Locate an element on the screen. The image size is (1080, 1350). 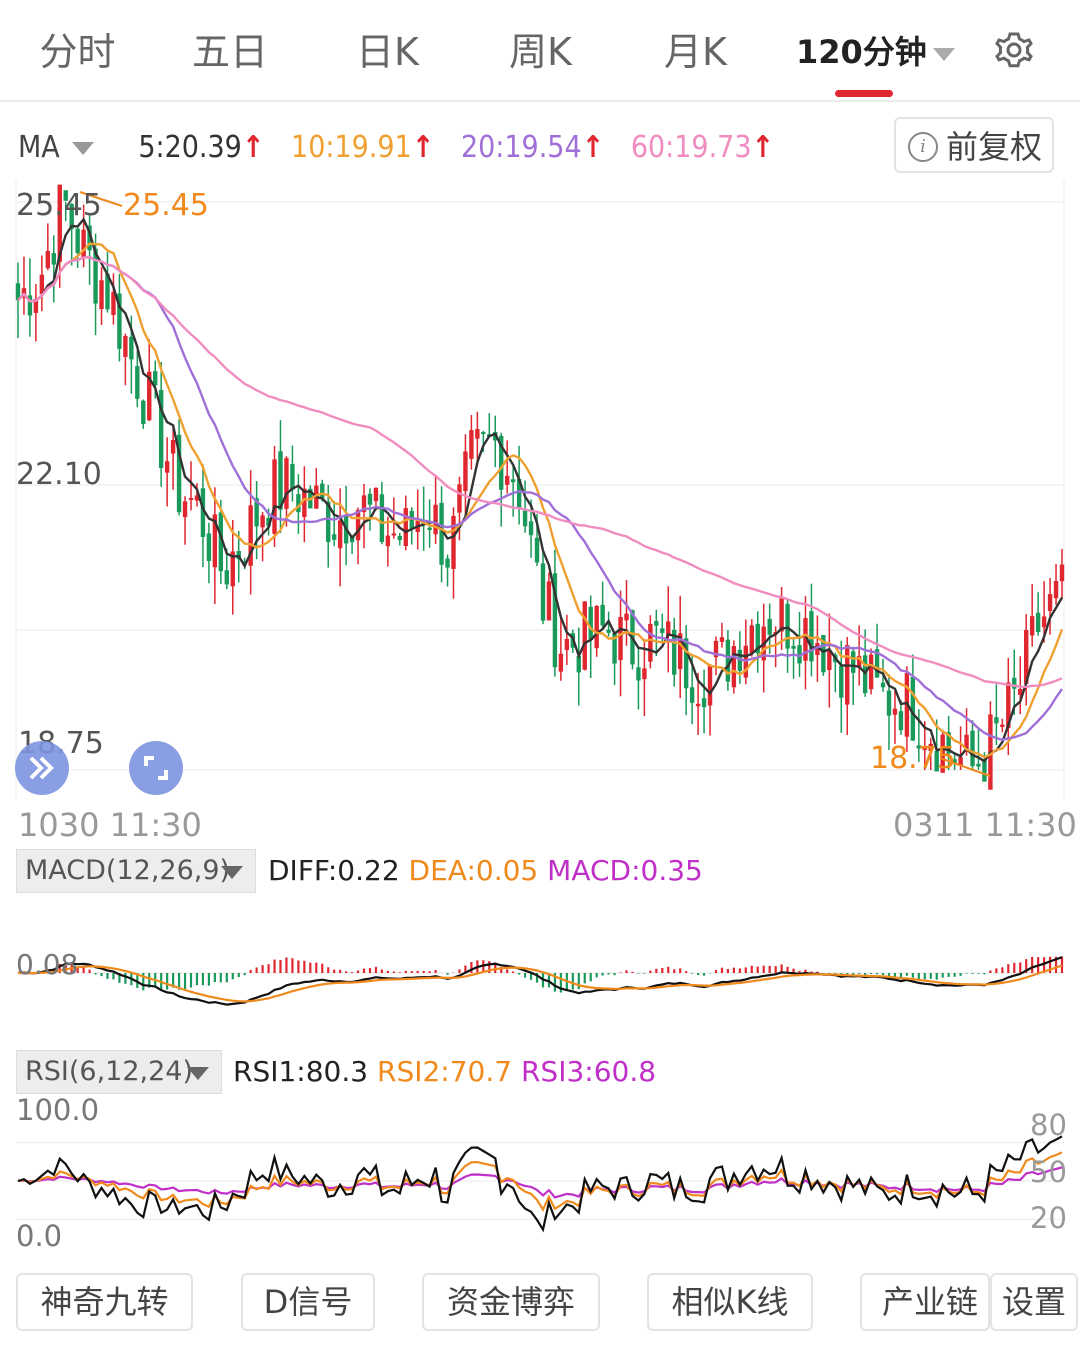
tab-timeshare: 分时 is located at coordinates (77, 52).